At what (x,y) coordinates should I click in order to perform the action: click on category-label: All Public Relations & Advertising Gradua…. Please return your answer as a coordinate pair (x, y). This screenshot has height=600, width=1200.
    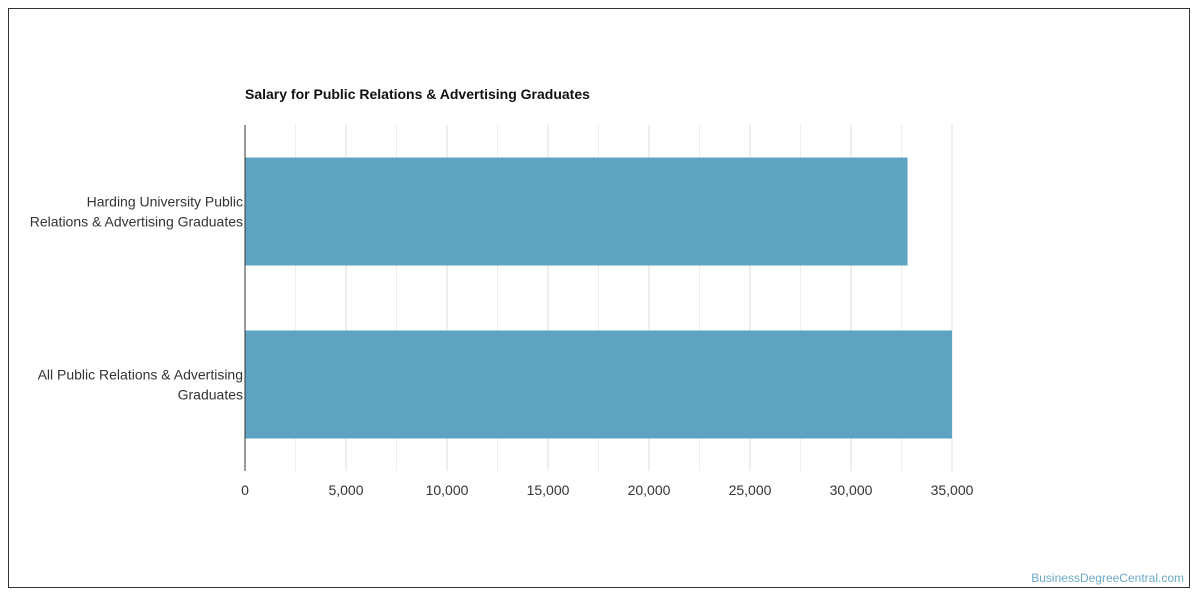
    Looking at the image, I should click on (140, 385).